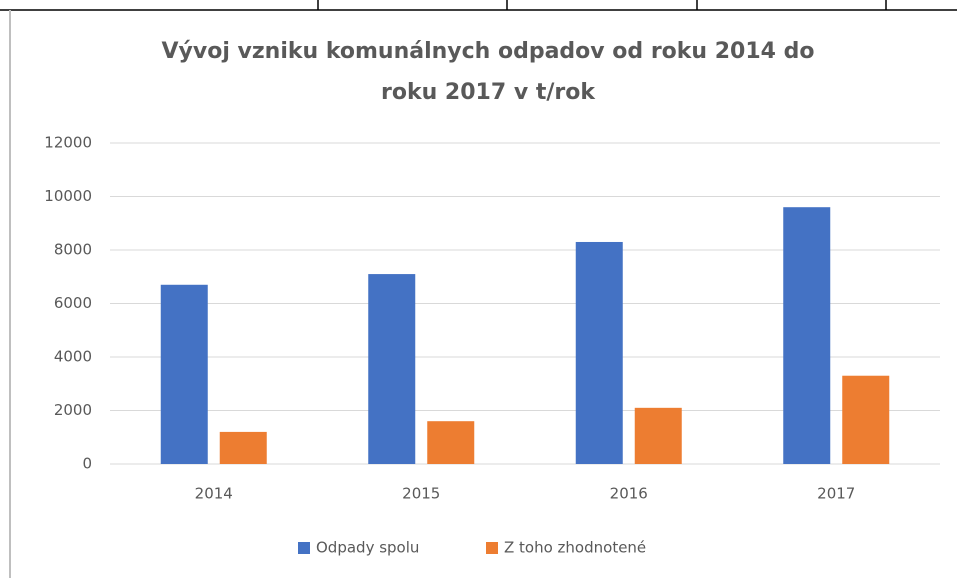 This screenshot has height=578, width=957. I want to click on chart-title: roku 2017 v t/rok, so click(488, 92).